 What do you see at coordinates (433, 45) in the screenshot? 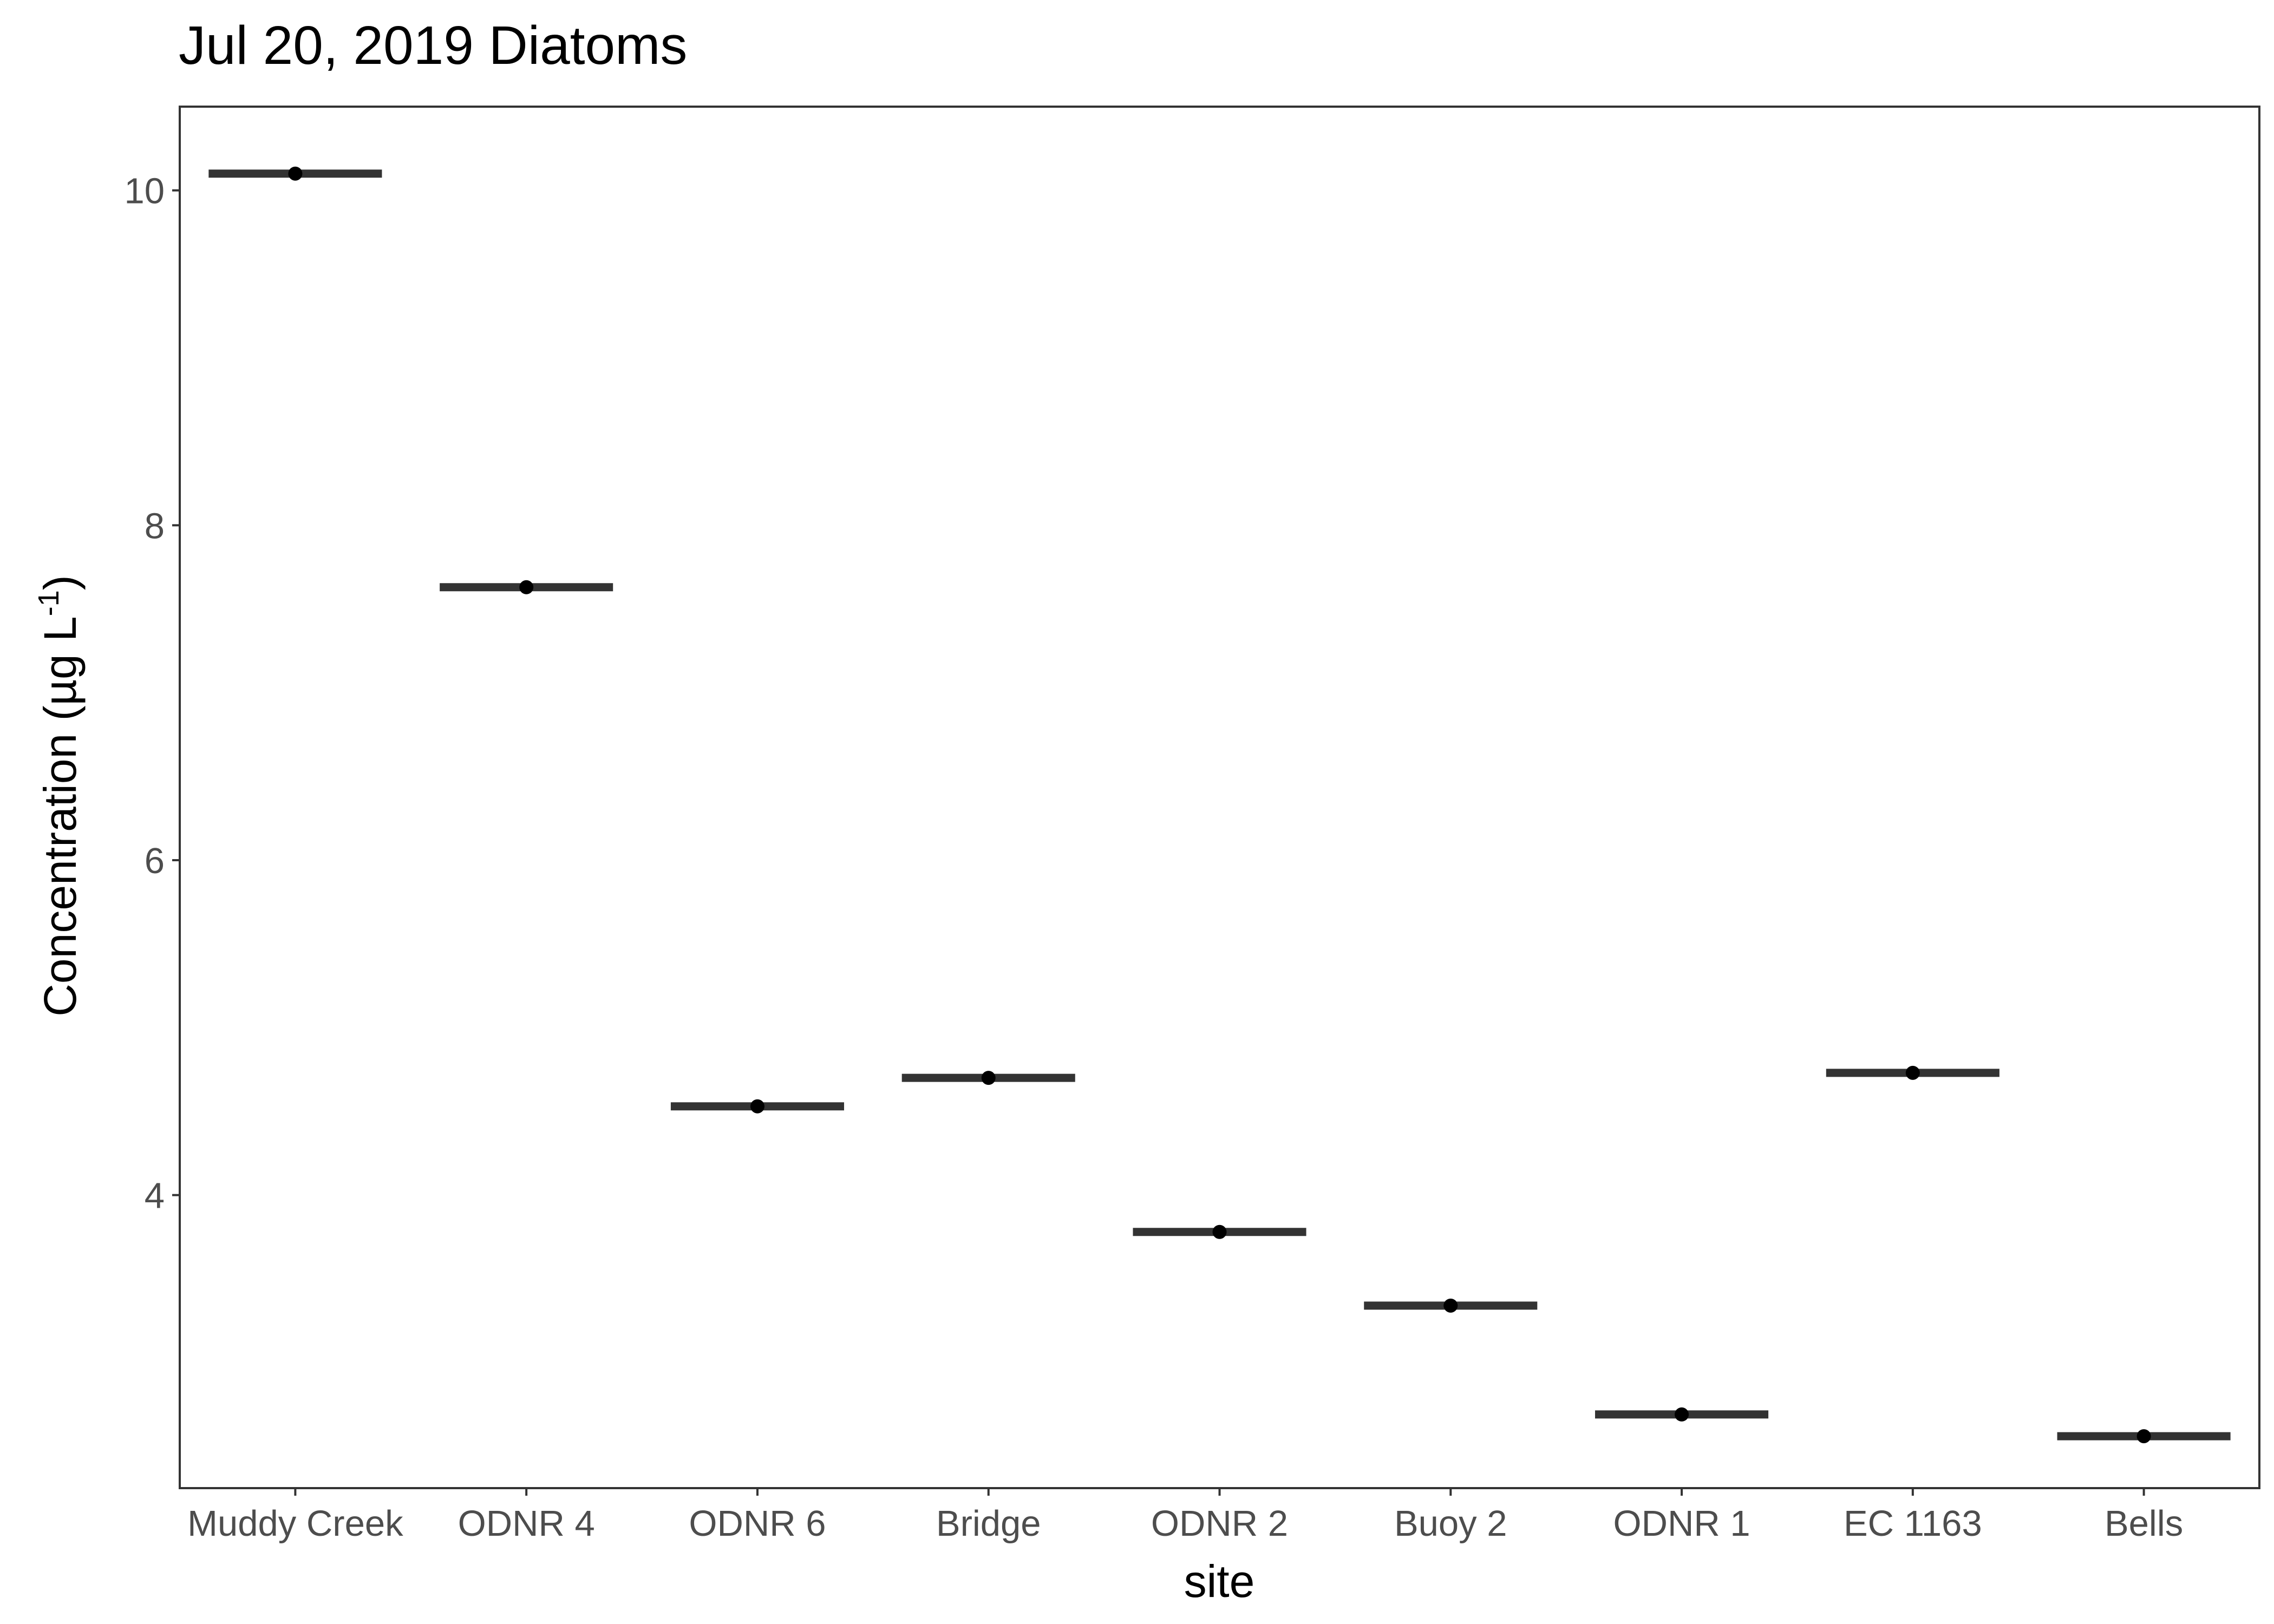
I see `chart-title: Jul 20, 2019 Diatoms` at bounding box center [433, 45].